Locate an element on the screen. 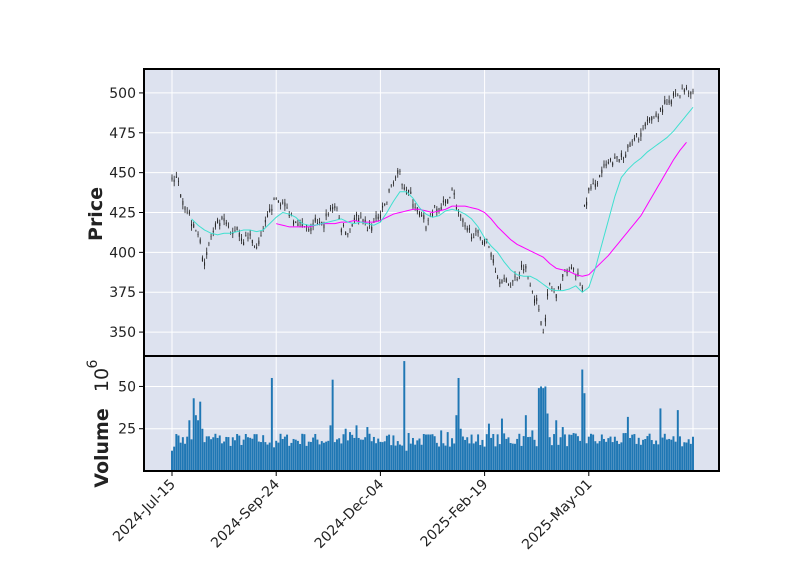  price-tick-label: 450 is located at coordinates (122, 174).